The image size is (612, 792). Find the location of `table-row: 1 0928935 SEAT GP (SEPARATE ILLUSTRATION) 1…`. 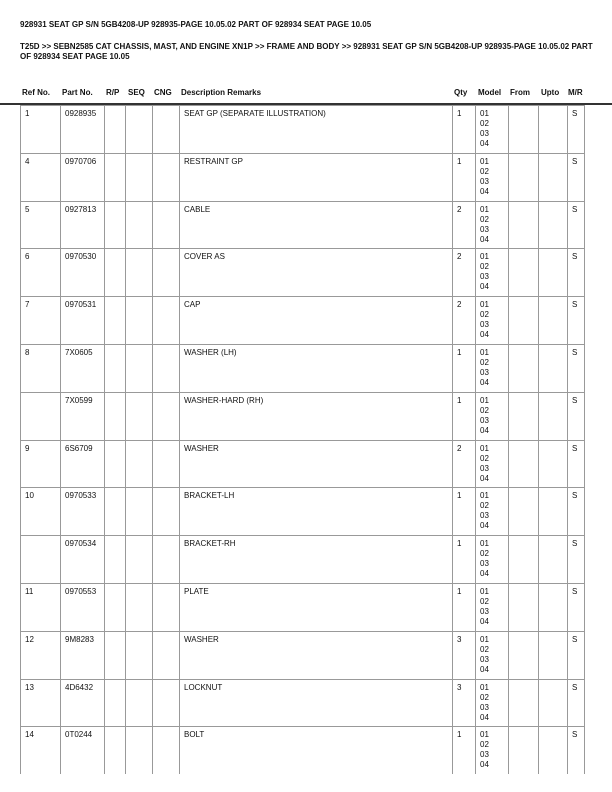

table-row: 1 0928935 SEAT GP (SEPARATE ILLUSTRATION) 1… is located at coordinates (302, 129).